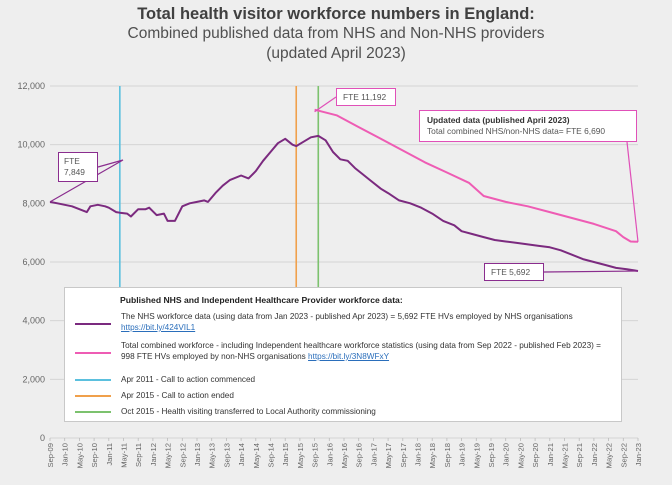 This screenshot has width=672, height=485. Describe the element at coordinates (565, 455) in the screenshot. I see `x-tick-label: May-21` at that location.